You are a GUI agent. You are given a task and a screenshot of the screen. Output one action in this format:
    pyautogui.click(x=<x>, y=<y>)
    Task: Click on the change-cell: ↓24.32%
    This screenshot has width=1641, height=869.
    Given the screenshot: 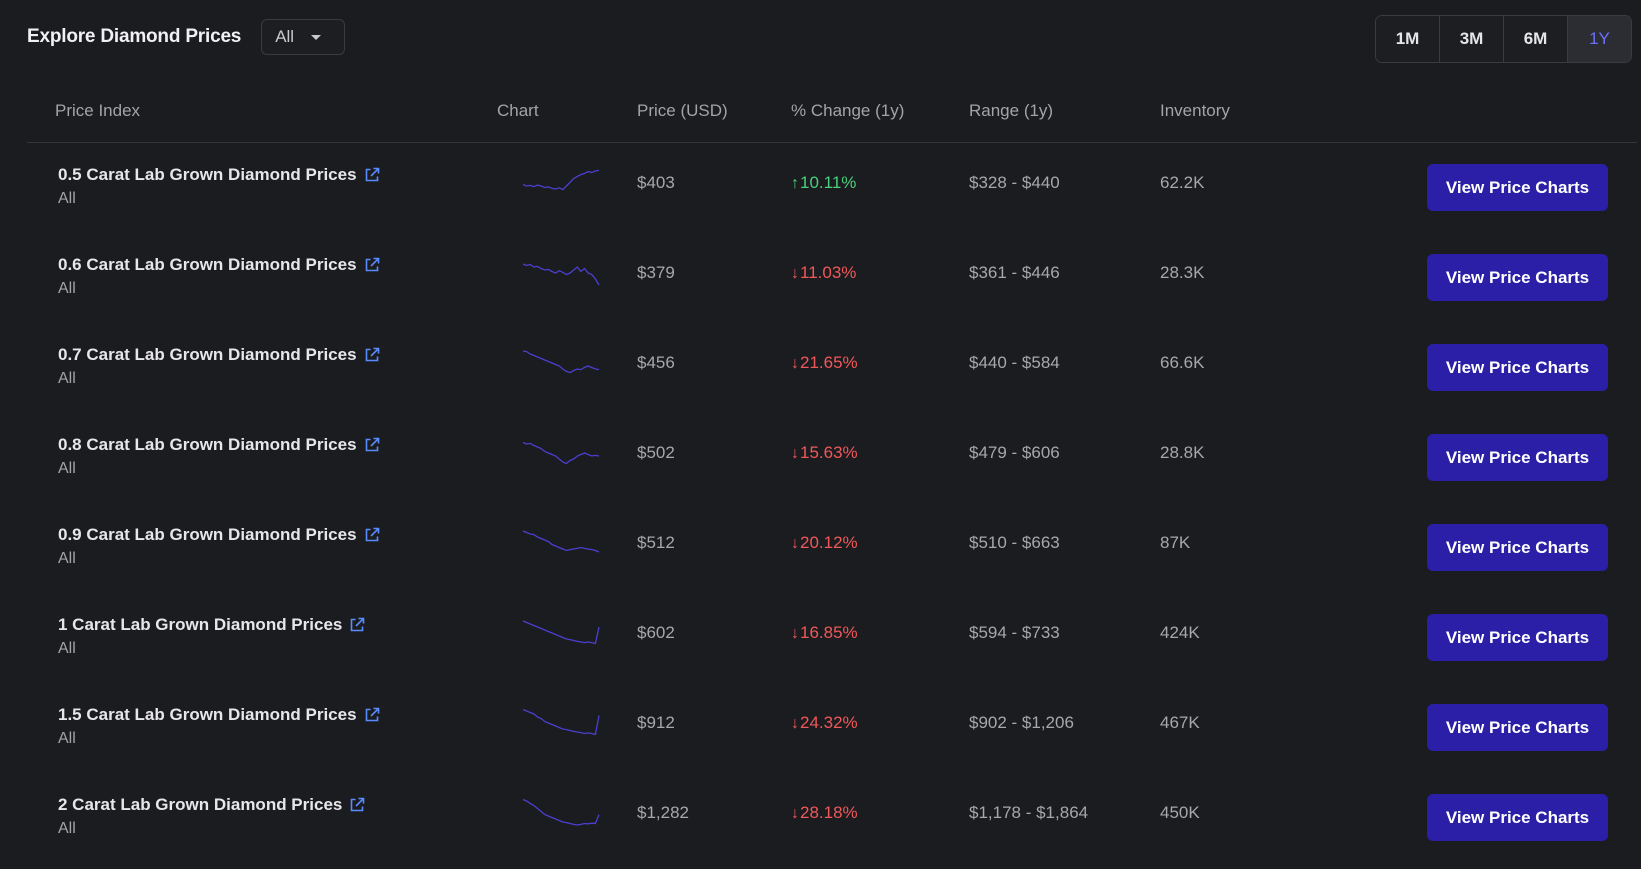 What is the action you would take?
    pyautogui.click(x=824, y=723)
    